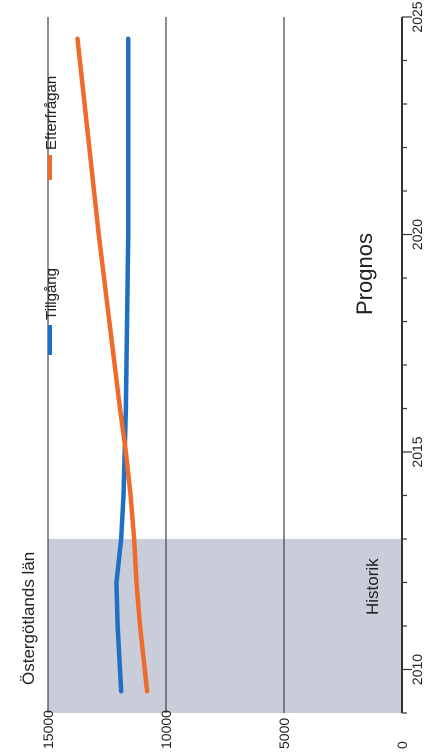 This screenshot has width=426, height=755. What do you see at coordinates (51, 113) in the screenshot?
I see `legend-label-efterfragan: Efterfrågan` at bounding box center [51, 113].